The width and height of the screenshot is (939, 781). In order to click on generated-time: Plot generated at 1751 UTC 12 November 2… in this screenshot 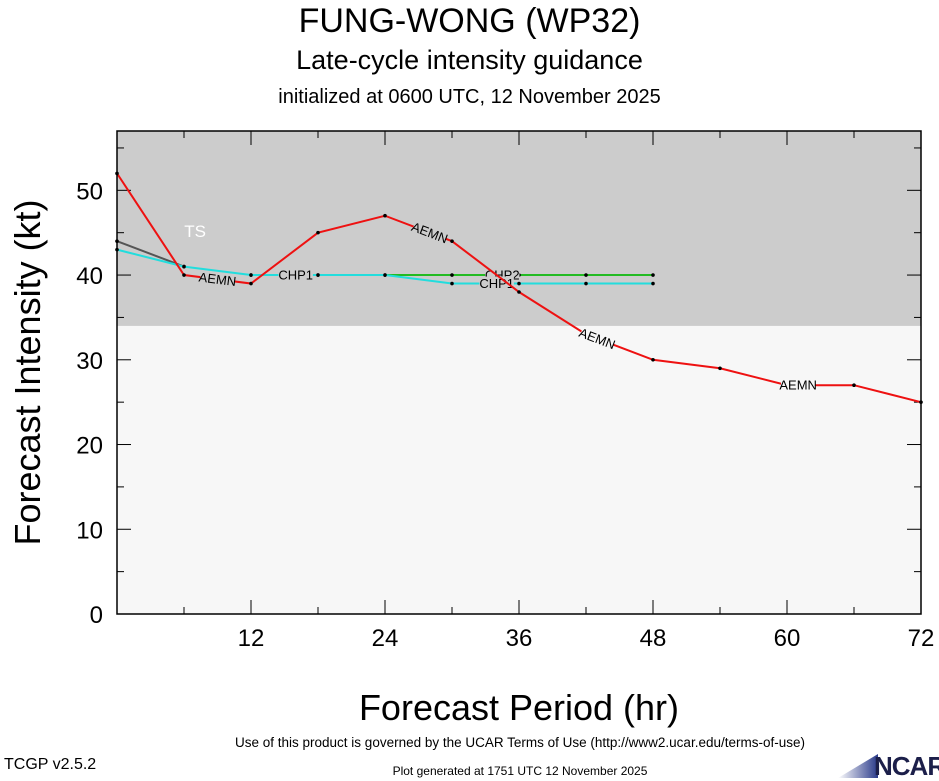, I will do `click(520, 771)`.